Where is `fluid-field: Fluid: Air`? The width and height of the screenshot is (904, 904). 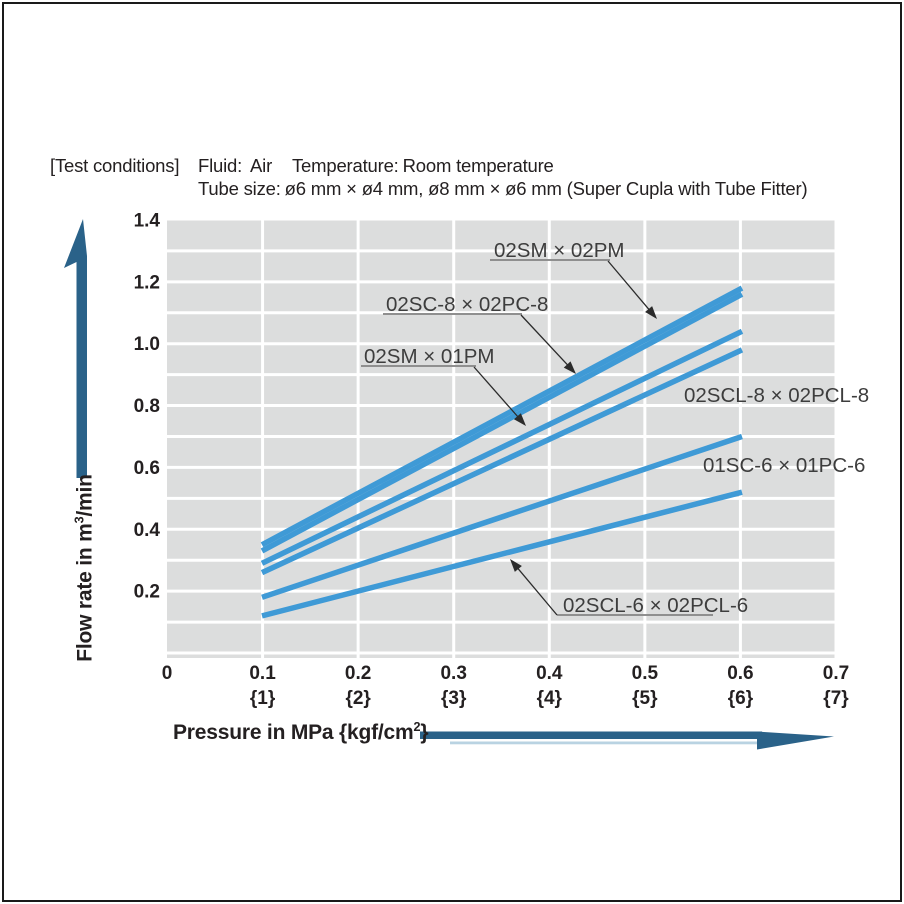
fluid-field: Fluid: Air is located at coordinates (235, 166).